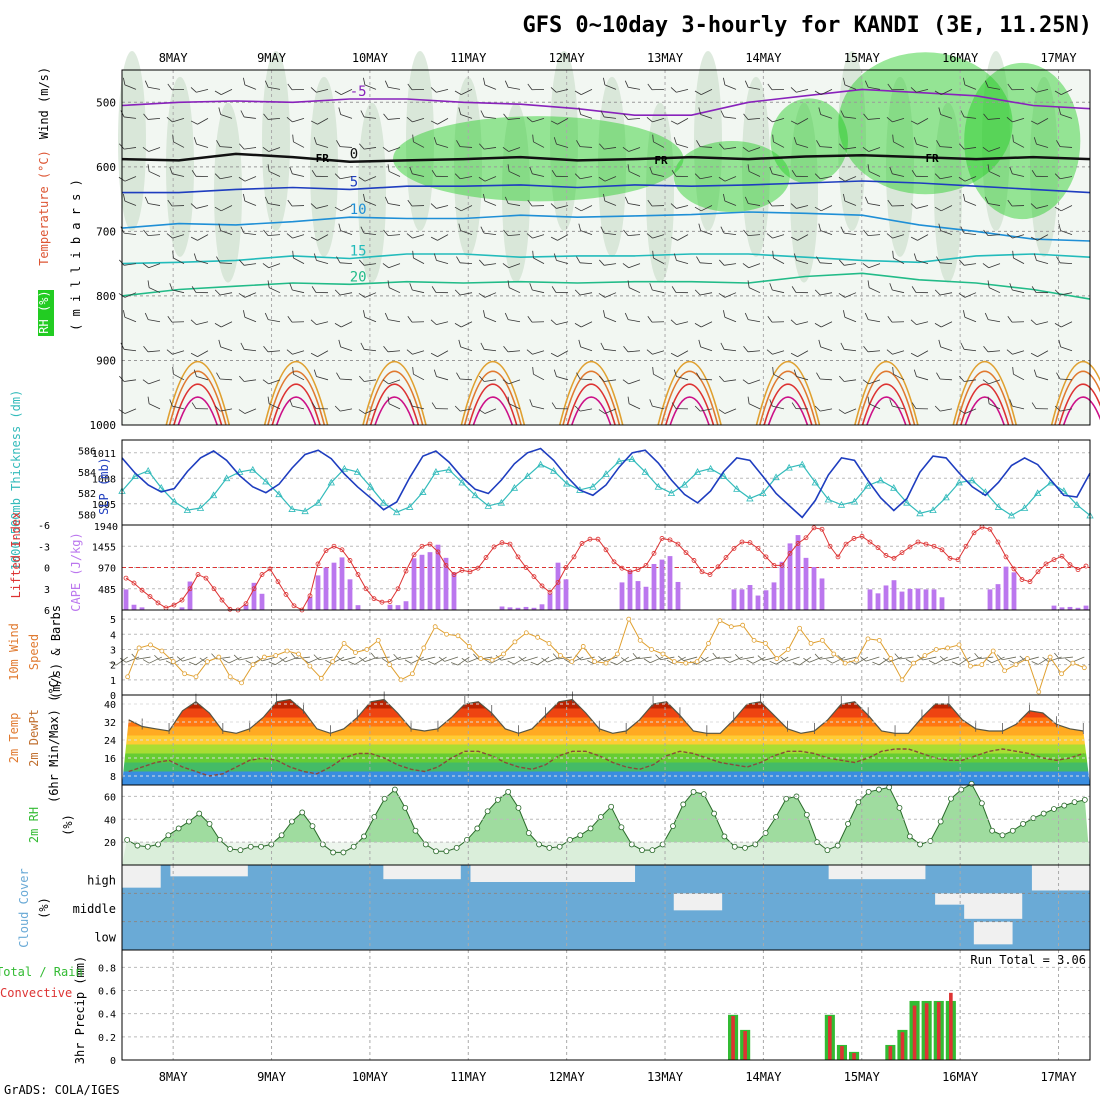 This screenshot has height=1104, width=1100. What do you see at coordinates (862, 1077) in the screenshot?
I see `date-label-bottom: 15MAY` at bounding box center [862, 1077].